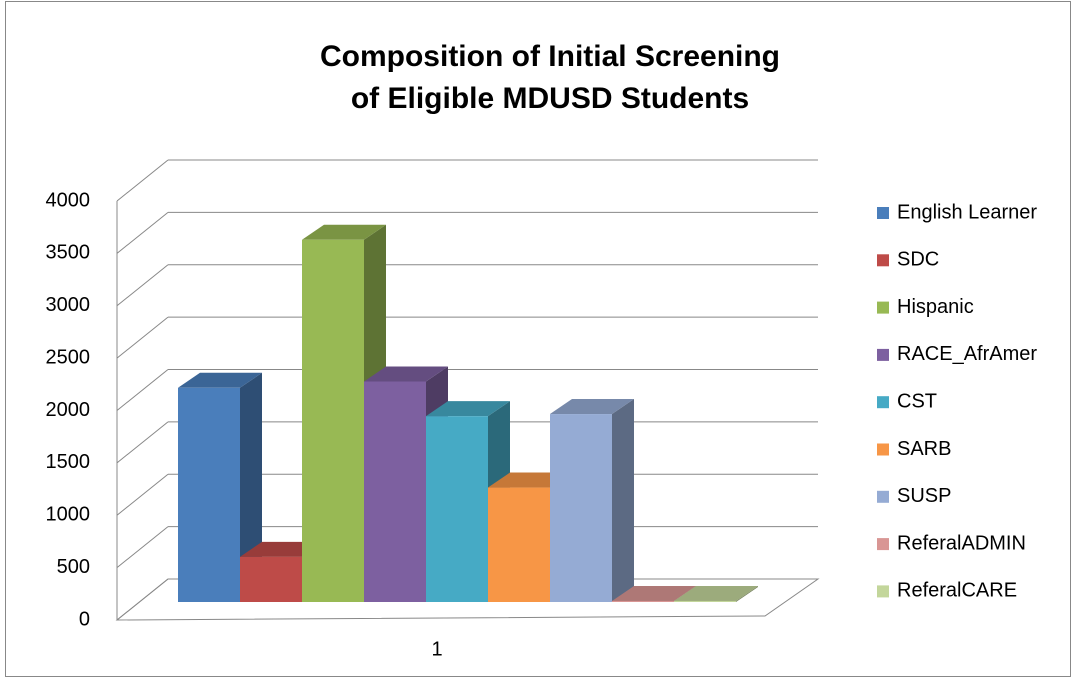  I want to click on legend-label: SARB, so click(924, 449).